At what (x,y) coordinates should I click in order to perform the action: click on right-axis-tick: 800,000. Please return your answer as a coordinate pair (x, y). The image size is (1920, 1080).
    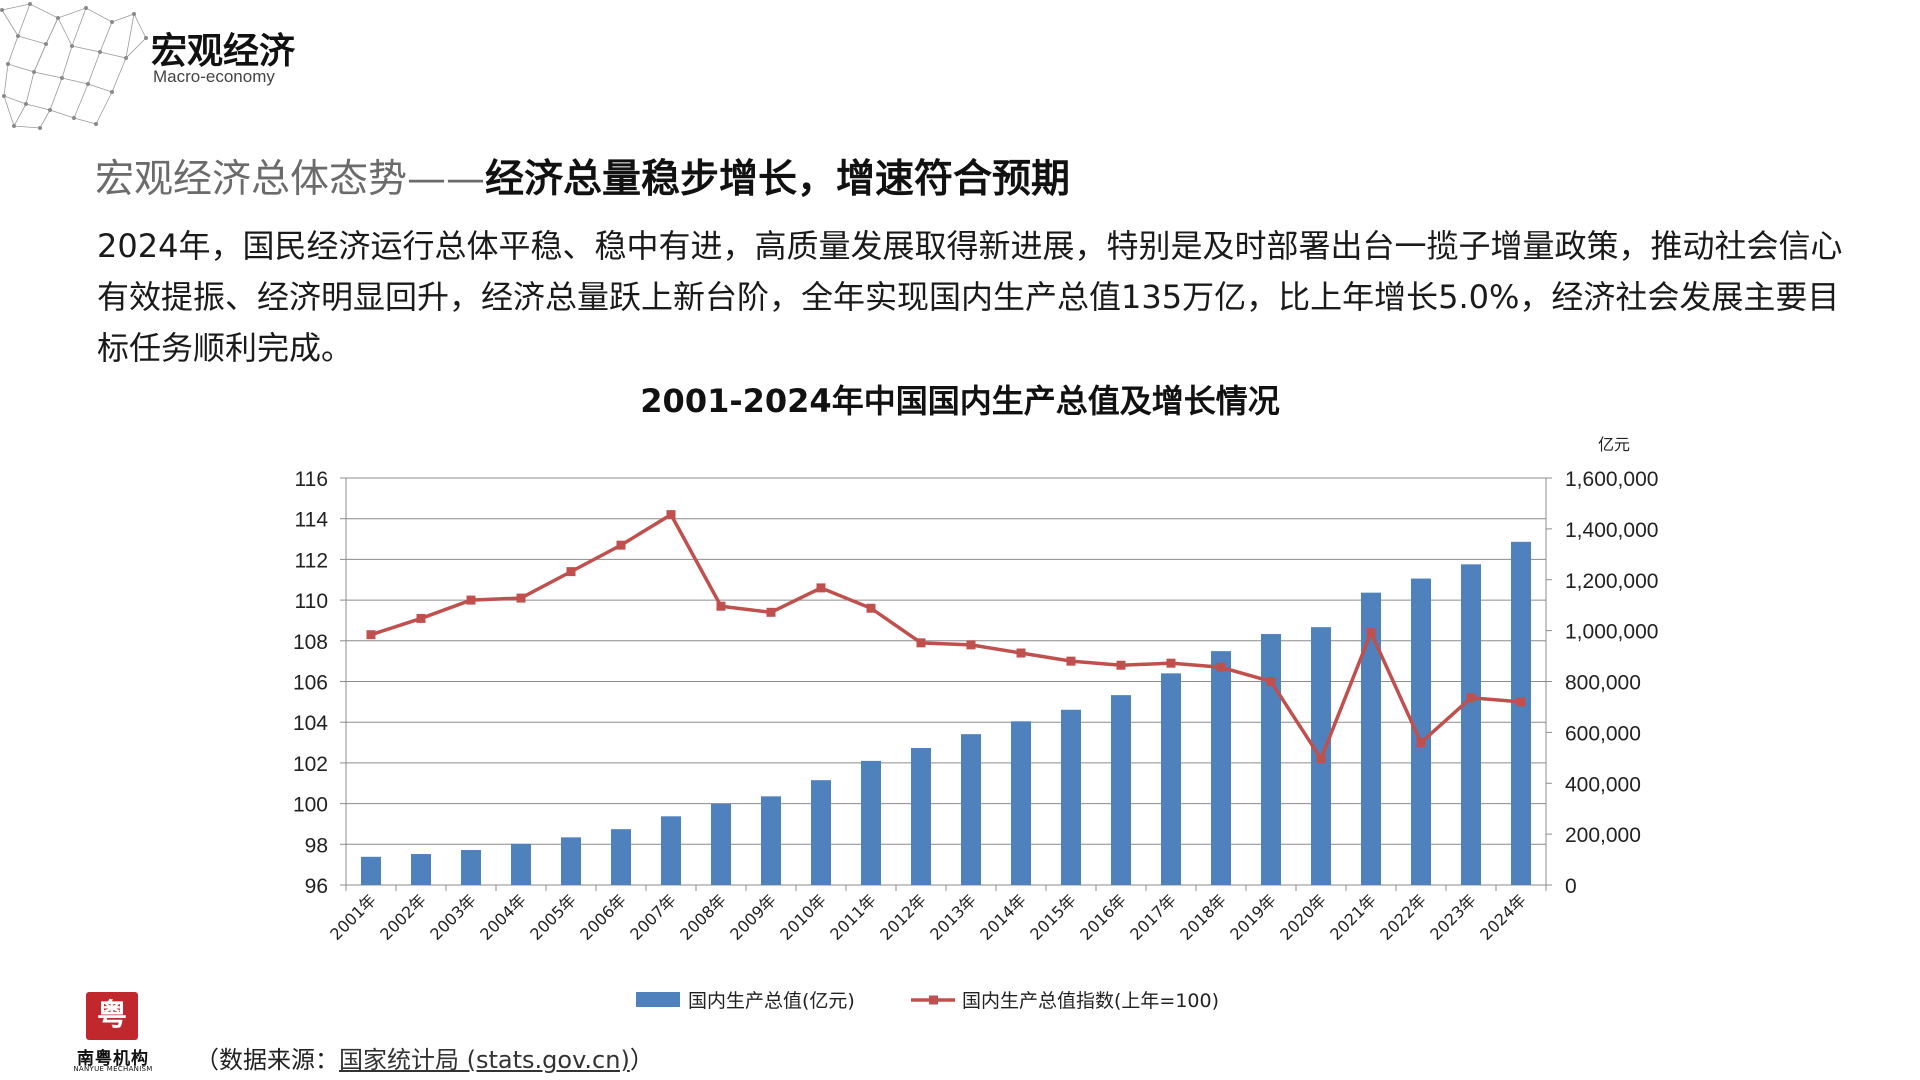
    Looking at the image, I should click on (1603, 683).